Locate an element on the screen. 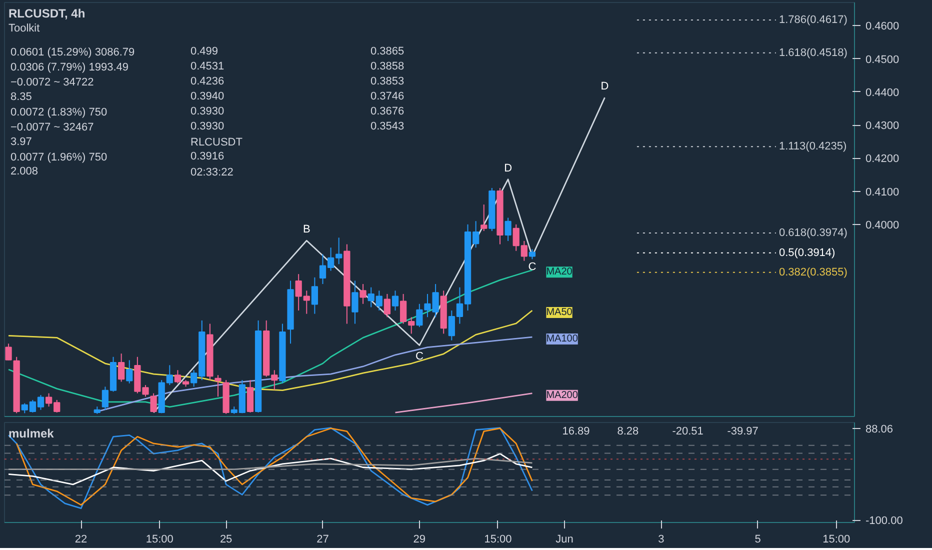 Image resolution: width=932 pixels, height=550 pixels. series-label: MA100 is located at coordinates (562, 339).